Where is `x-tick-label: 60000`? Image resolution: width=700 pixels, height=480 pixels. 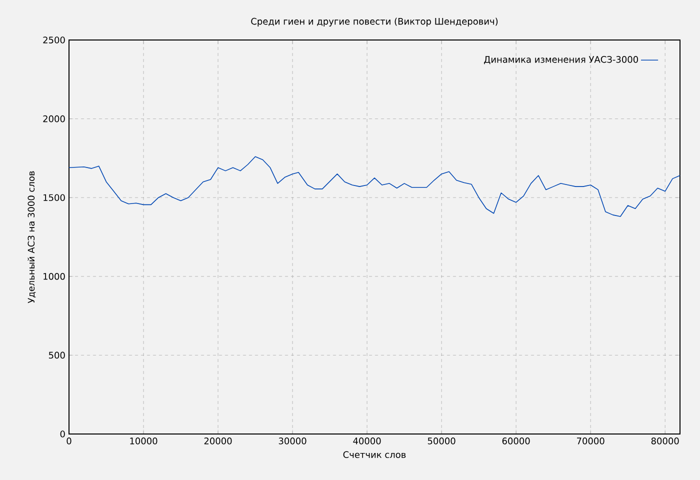 x-tick-label: 60000 is located at coordinates (516, 441).